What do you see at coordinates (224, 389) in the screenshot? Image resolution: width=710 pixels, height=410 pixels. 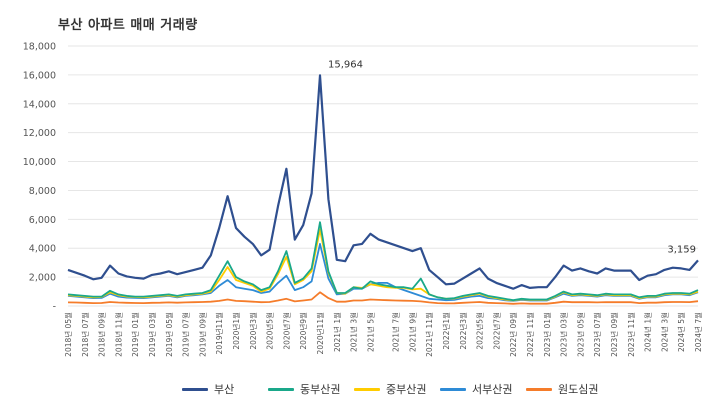 I see `legend-label: 부산` at bounding box center [224, 389].